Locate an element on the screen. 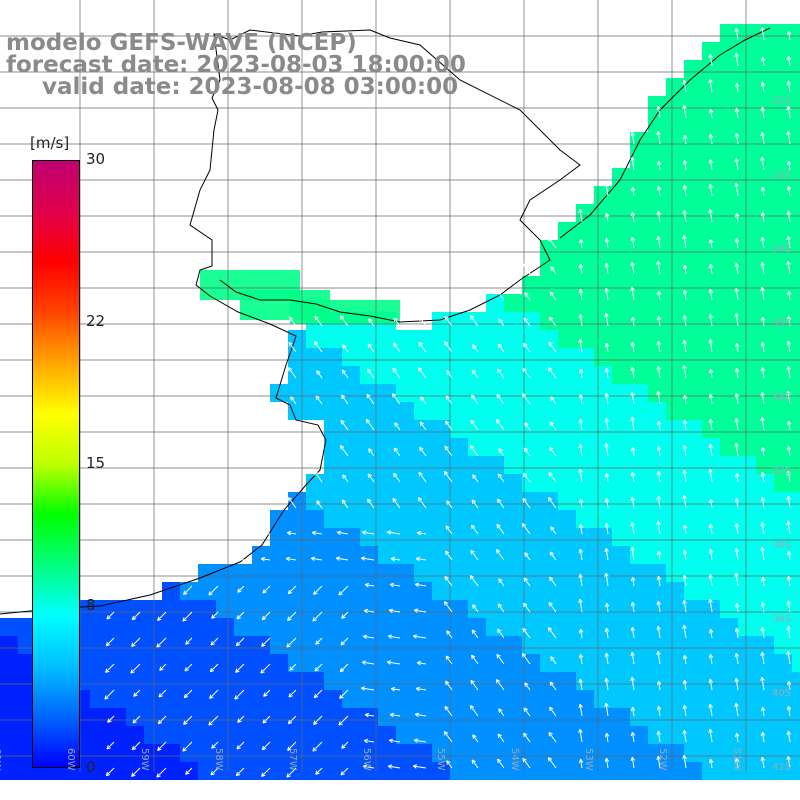 The image size is (800, 800). colorbar-tick-label: 8 is located at coordinates (91, 604).